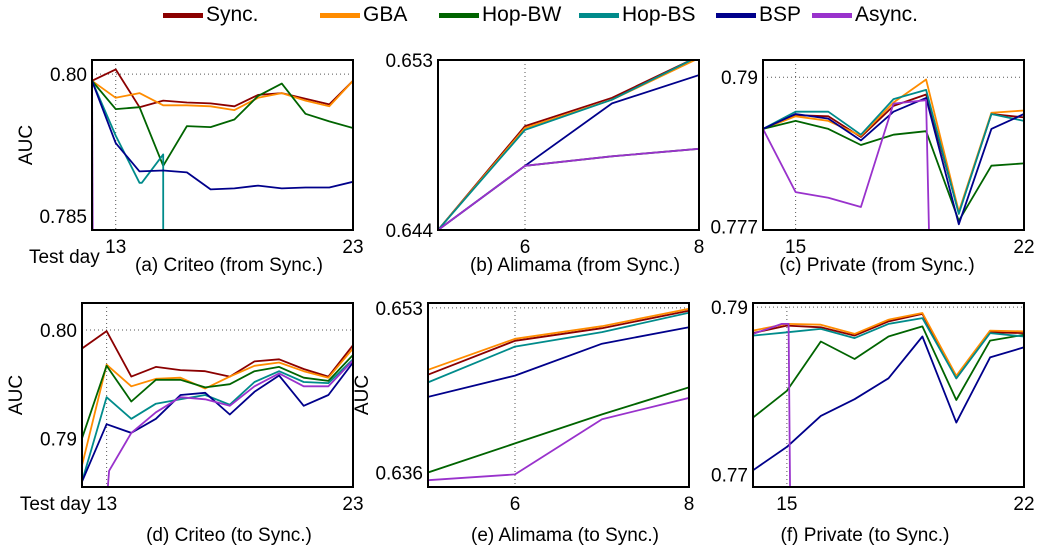 Image resolution: width=1045 pixels, height=554 pixels. I want to click on panel-2: 0.644 0.653 6 8 (b) Alimama (from Sync.), so click(544, 163).